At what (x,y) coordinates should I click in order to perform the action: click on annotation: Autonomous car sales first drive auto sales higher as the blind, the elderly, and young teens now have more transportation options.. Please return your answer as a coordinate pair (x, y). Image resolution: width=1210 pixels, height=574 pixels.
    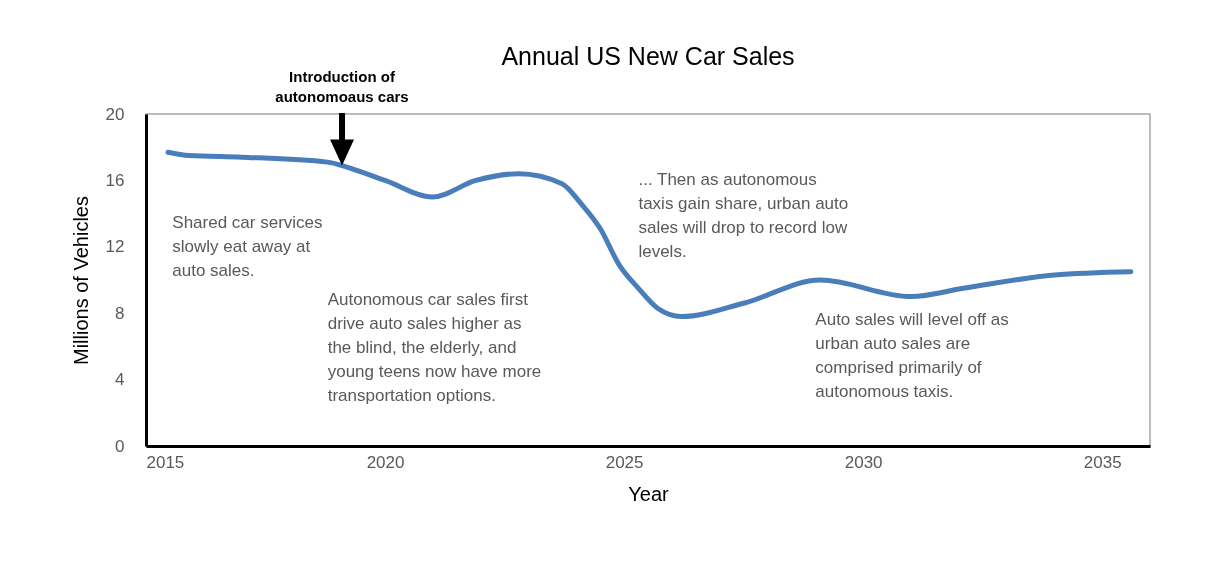
    Looking at the image, I should click on (434, 348).